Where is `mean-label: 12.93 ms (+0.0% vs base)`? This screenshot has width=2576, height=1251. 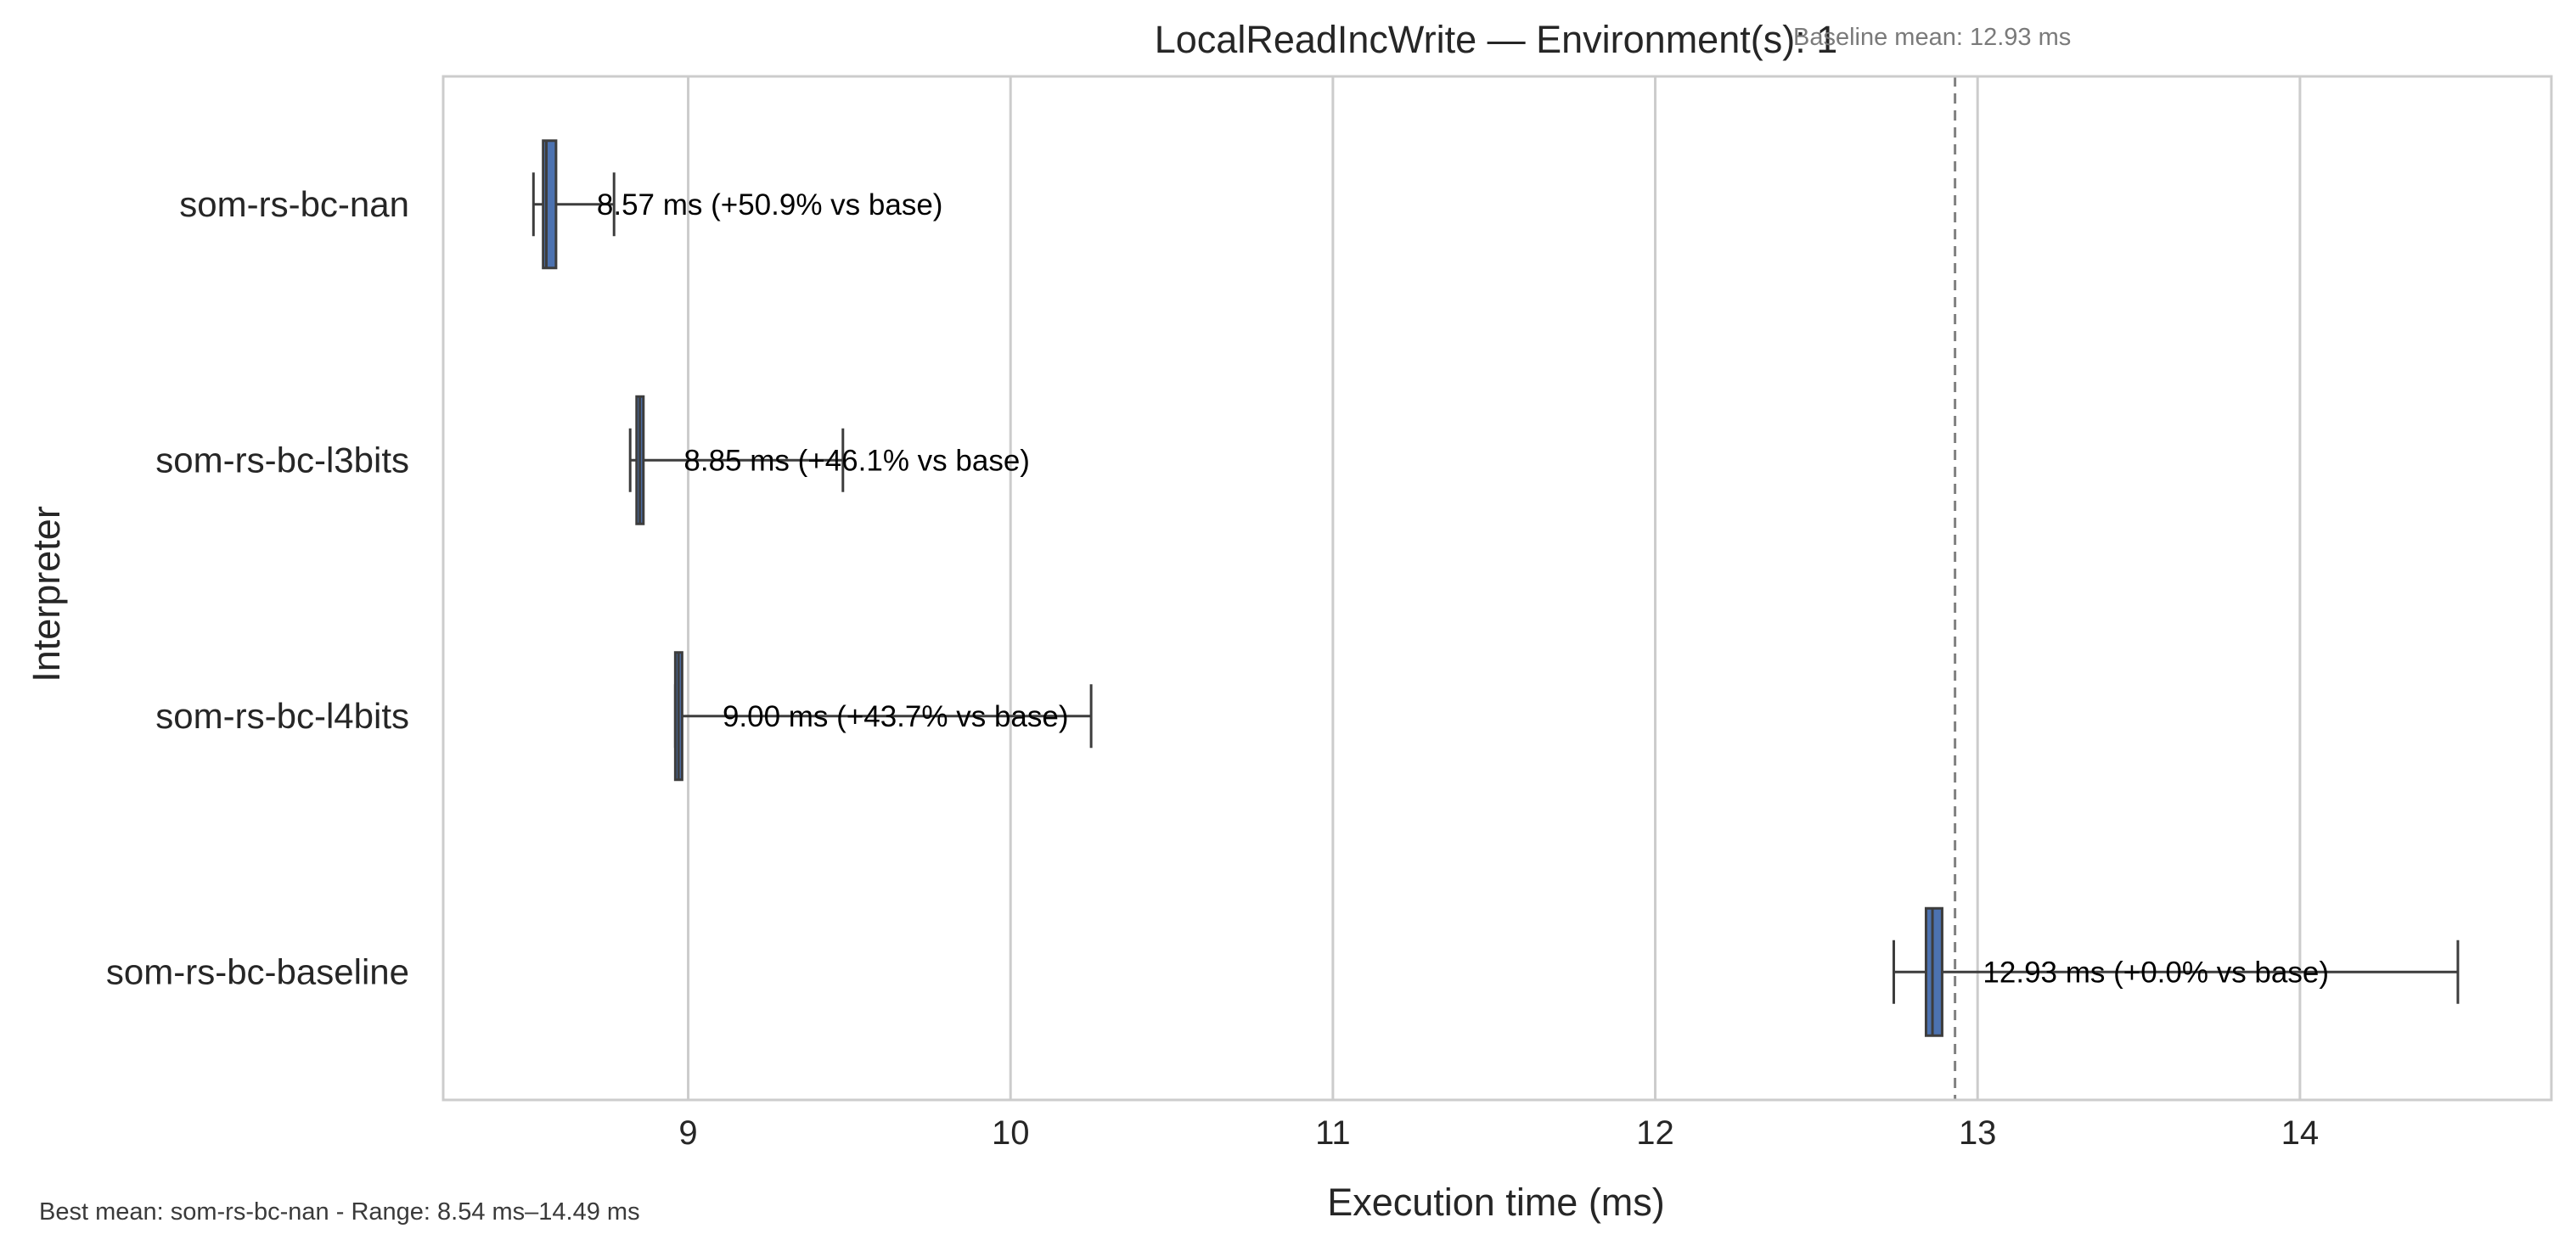 mean-label: 12.93 ms (+0.0% vs base) is located at coordinates (2156, 972).